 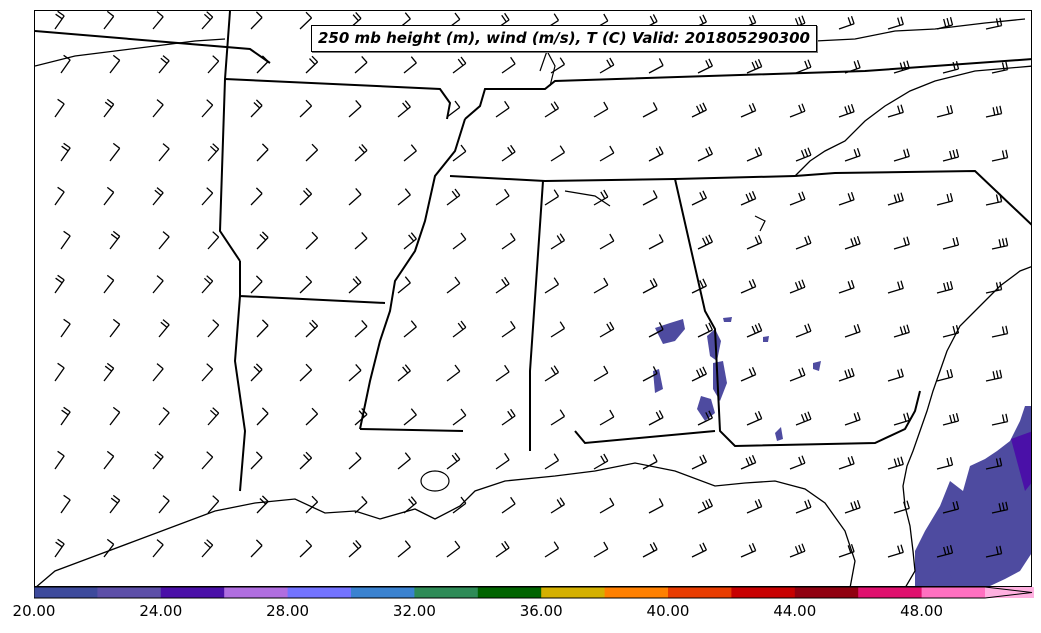 What do you see at coordinates (922, 611) in the screenshot?
I see `colorbar-tick-label: 48.00` at bounding box center [922, 611].